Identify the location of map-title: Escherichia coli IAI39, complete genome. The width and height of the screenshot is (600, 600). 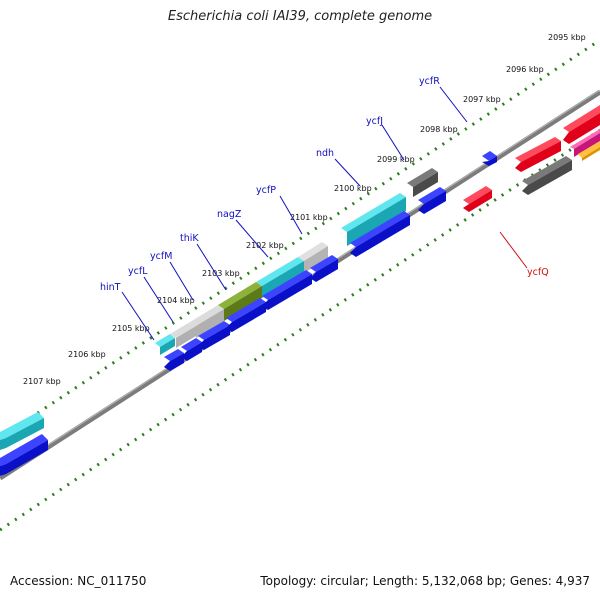
(300, 16).